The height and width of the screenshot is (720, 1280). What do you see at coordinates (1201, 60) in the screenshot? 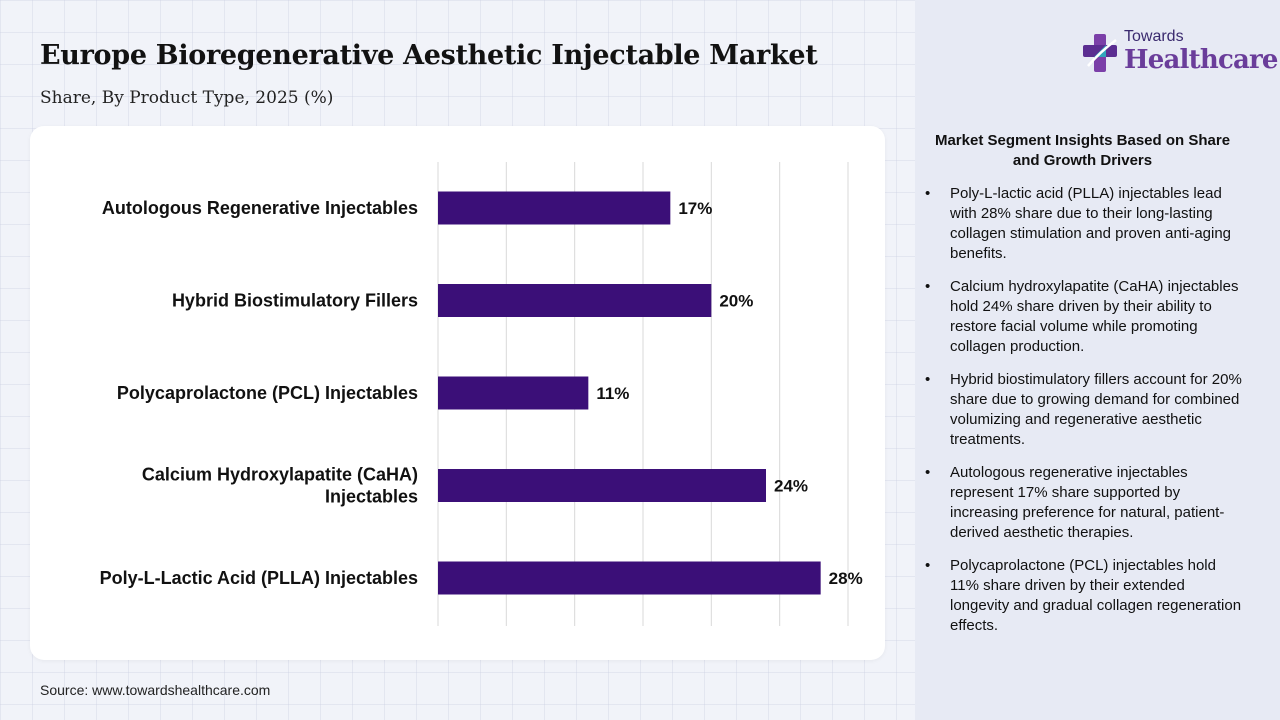
I see `logo-big-text: Healthcare` at bounding box center [1201, 60].